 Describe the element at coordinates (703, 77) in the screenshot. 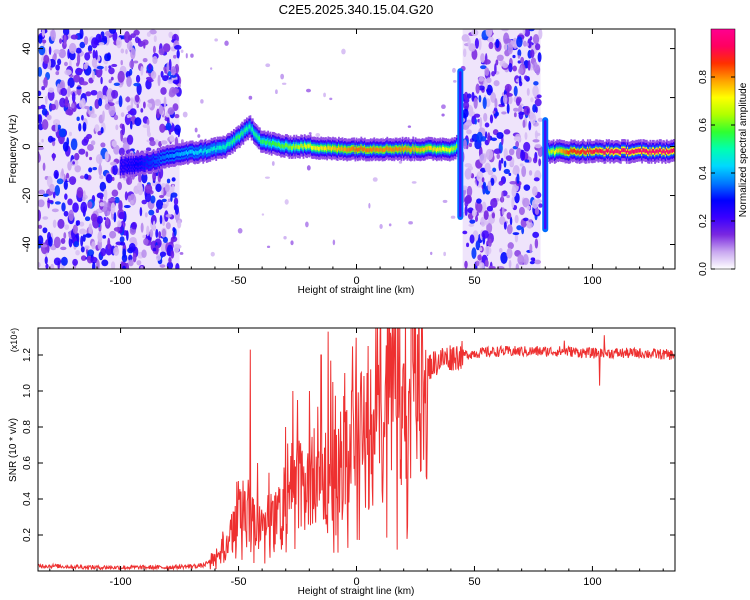

I see `colorbar-tick-label: 0.8` at that location.